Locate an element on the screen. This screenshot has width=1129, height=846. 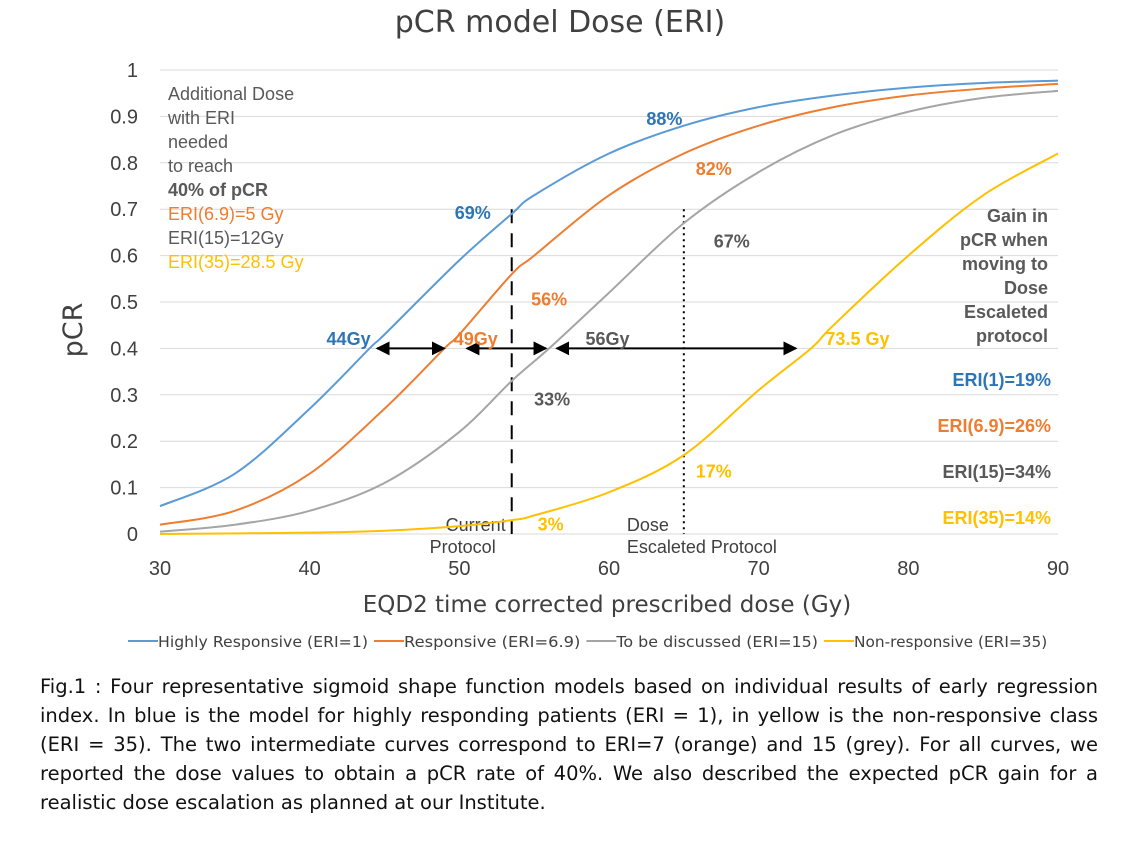
legend-label: Non-responsive (ERI=35) is located at coordinates (950, 642).